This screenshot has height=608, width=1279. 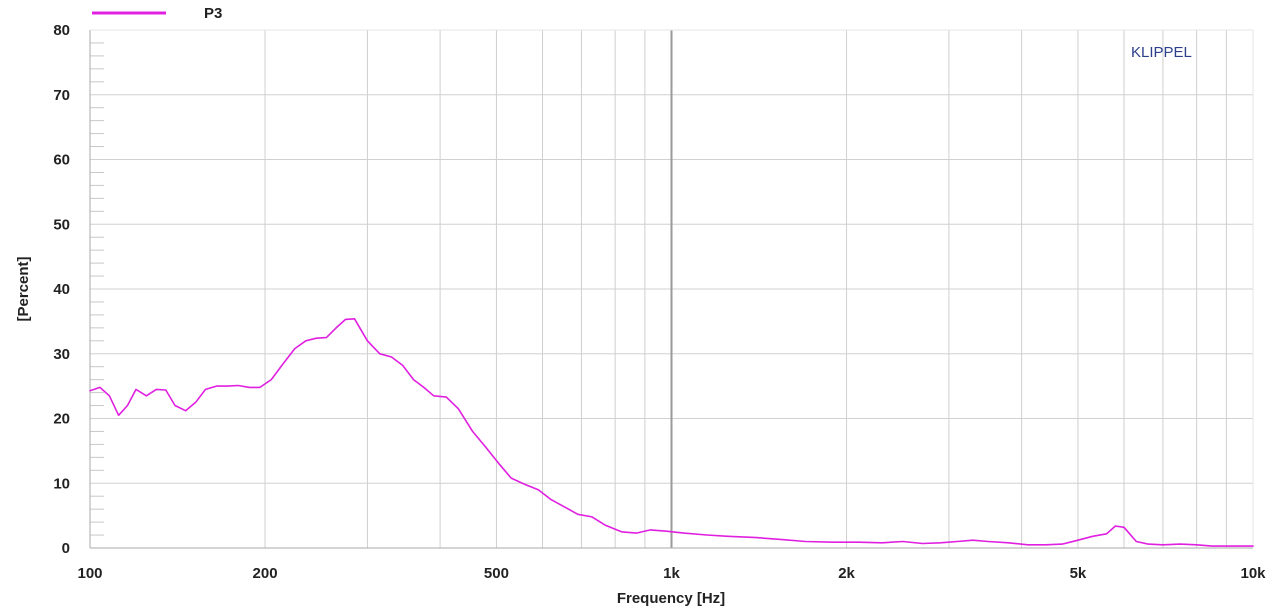 I want to click on y-tick-label: 10, so click(x=61, y=483).